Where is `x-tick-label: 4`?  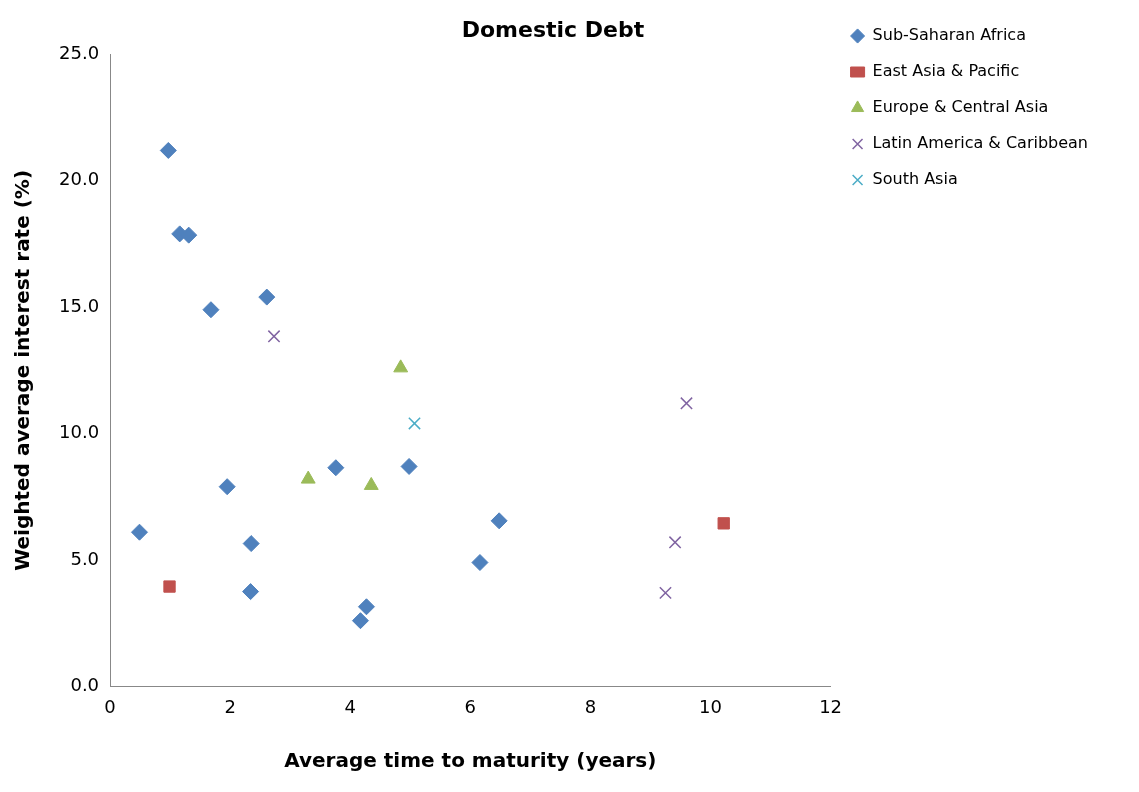 x-tick-label: 4 is located at coordinates (350, 706).